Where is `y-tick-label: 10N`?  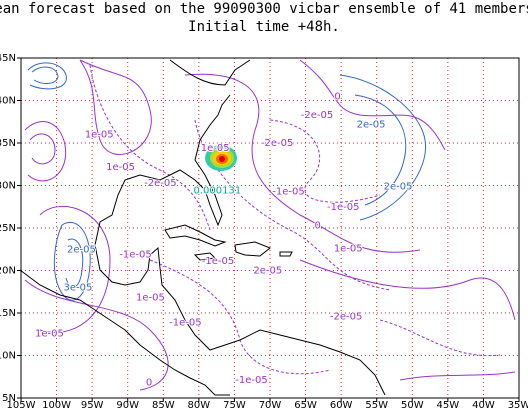 y-tick-label: 10N is located at coordinates (8, 356).